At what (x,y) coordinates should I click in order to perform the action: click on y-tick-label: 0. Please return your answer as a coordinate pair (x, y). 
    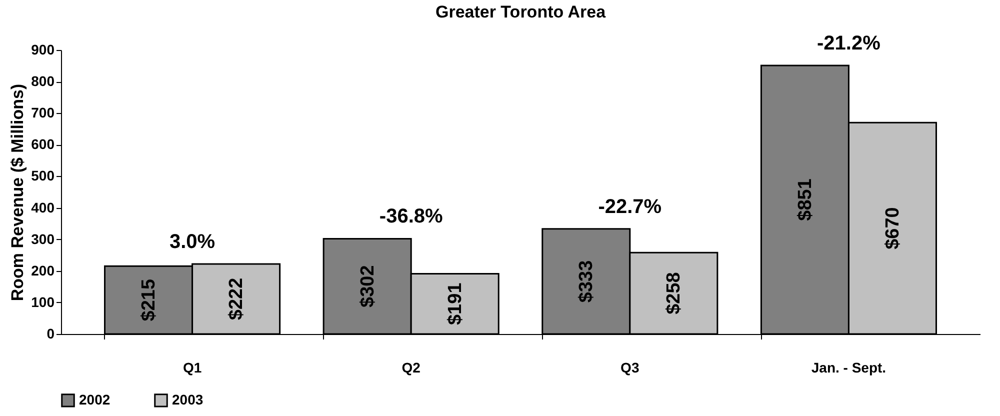
    Looking at the image, I should click on (50, 334).